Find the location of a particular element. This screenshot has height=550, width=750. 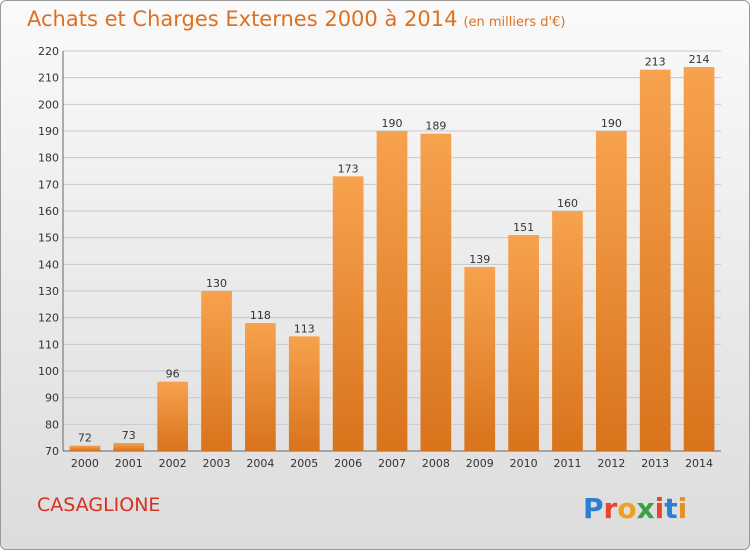

data-label-2002: 96 is located at coordinates (173, 374).